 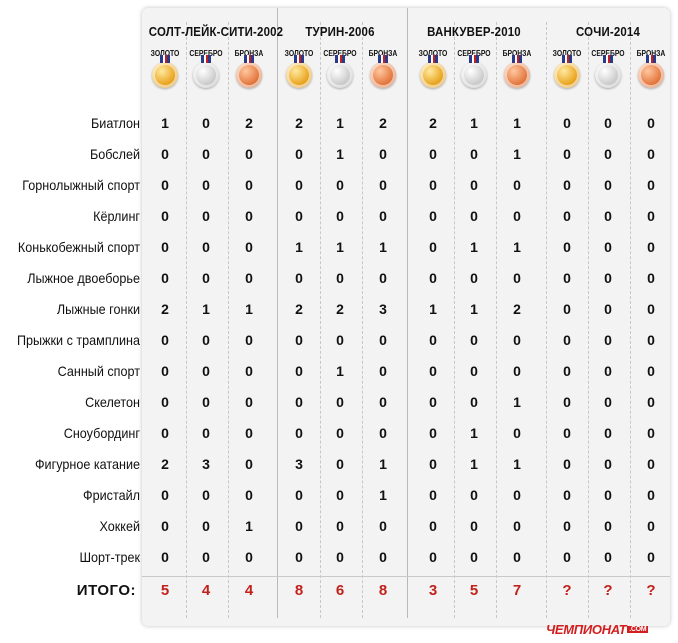 I want to click on medal-header-bronze: БРОНЗА, so click(x=517, y=68).